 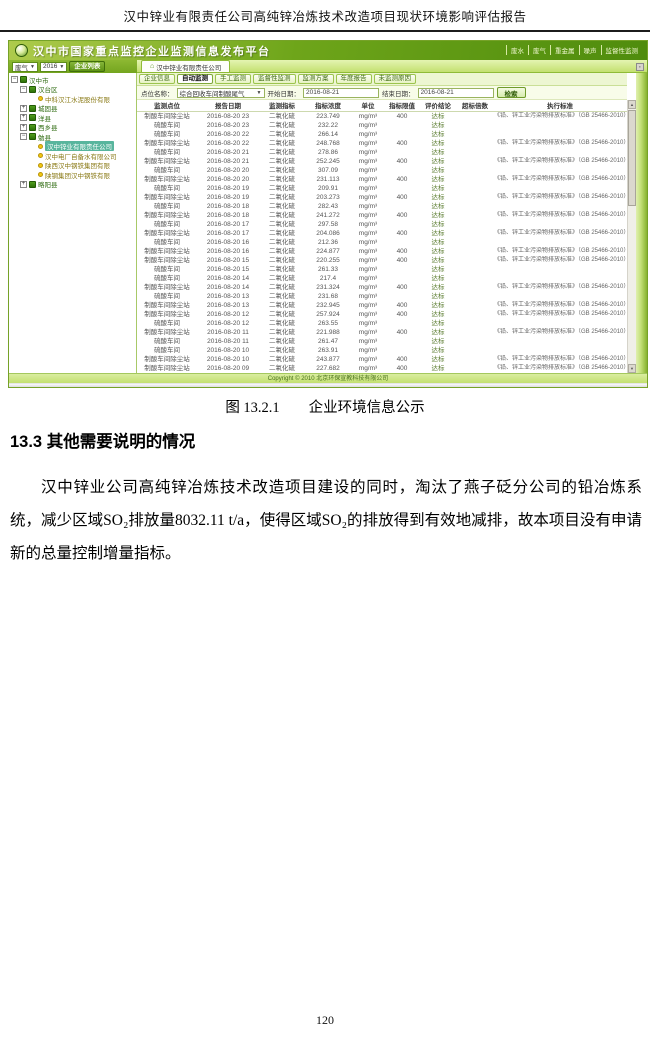 I want to click on home-icon: ⌂, so click(x=152, y=66).